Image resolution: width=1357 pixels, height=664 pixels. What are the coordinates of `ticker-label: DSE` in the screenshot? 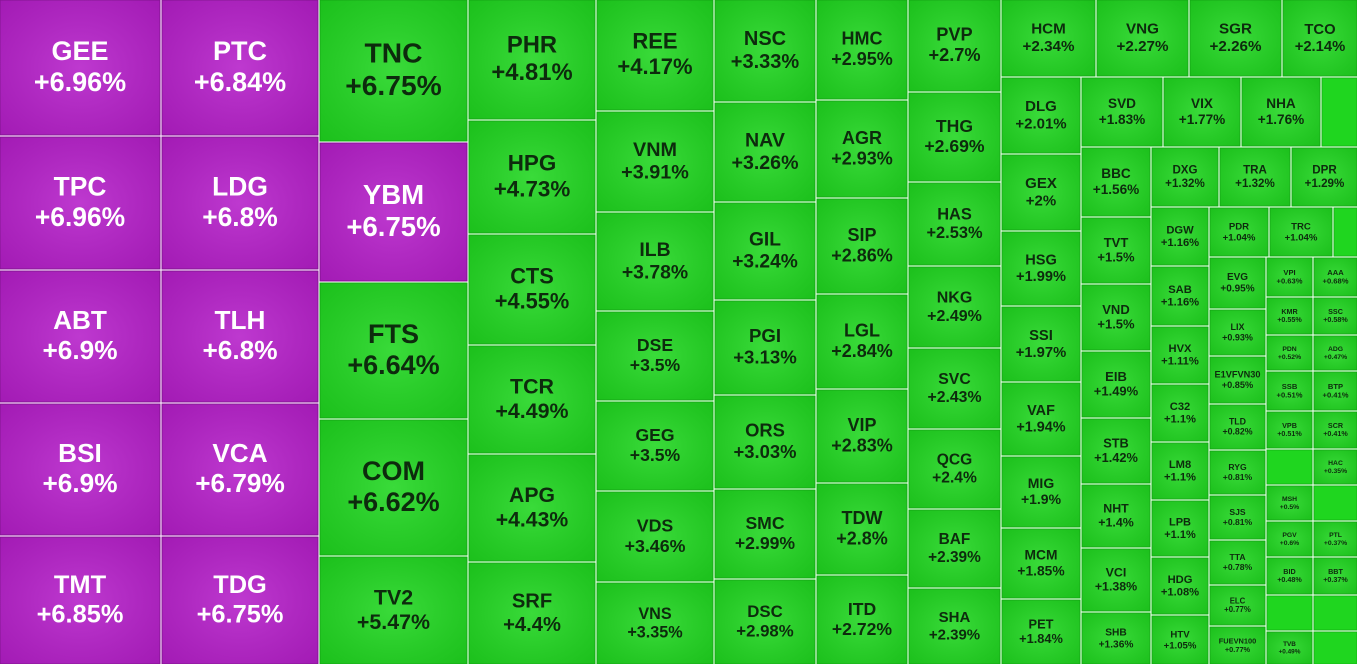 It's located at (655, 345).